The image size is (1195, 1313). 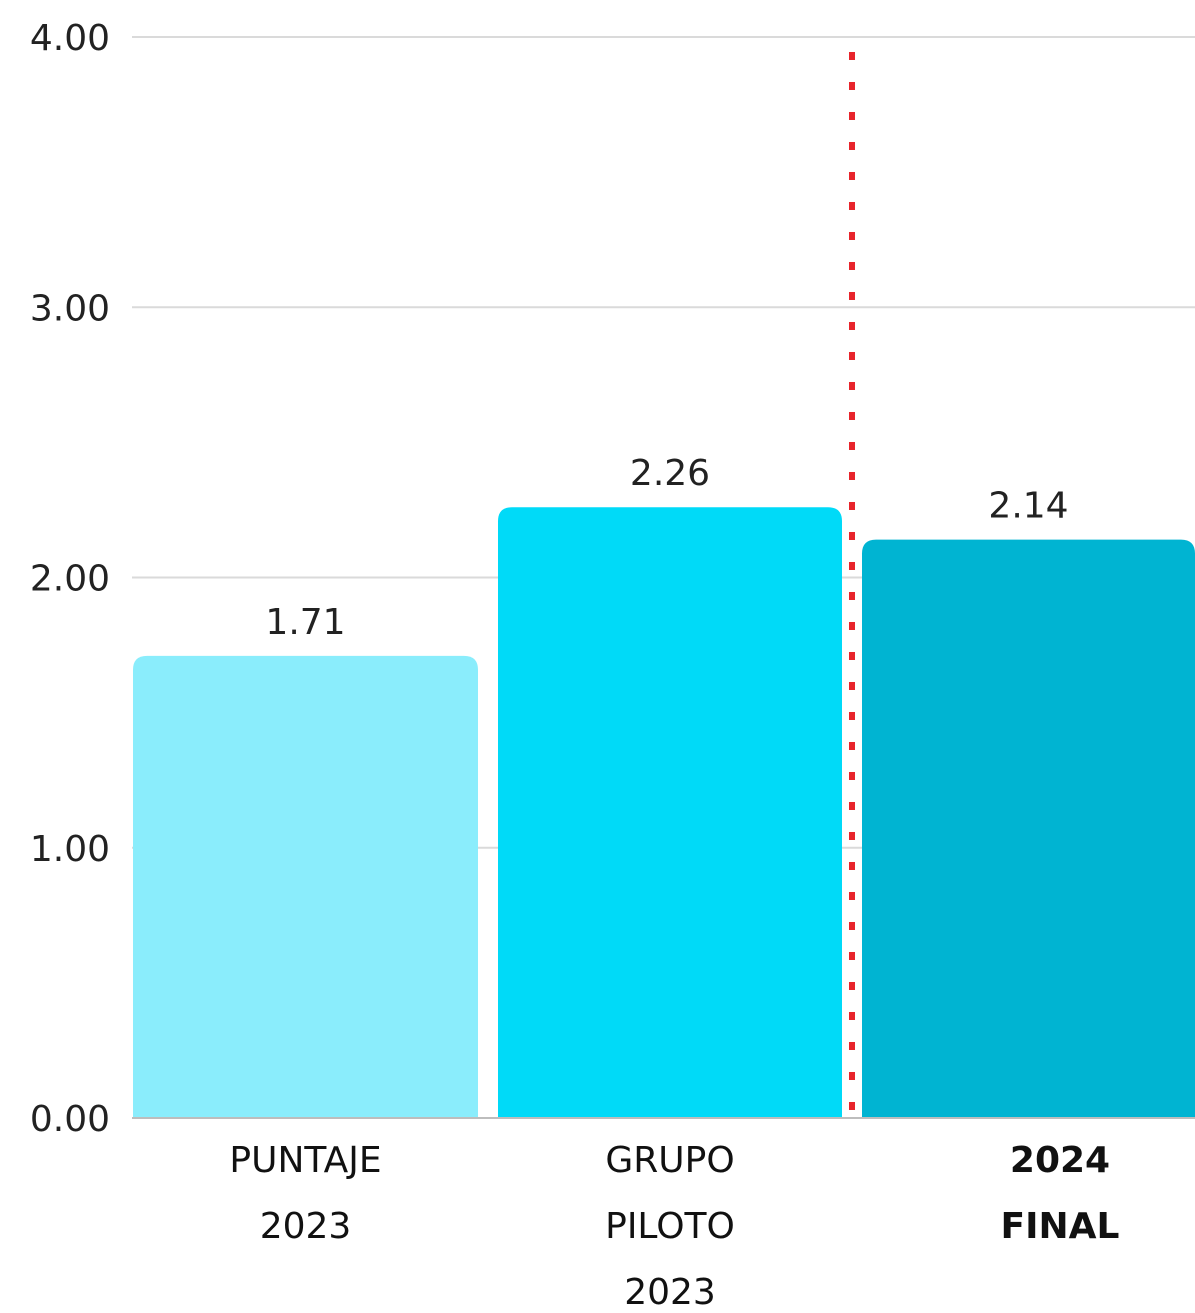 I want to click on y-tick-label: 4.00, so click(x=70, y=38).